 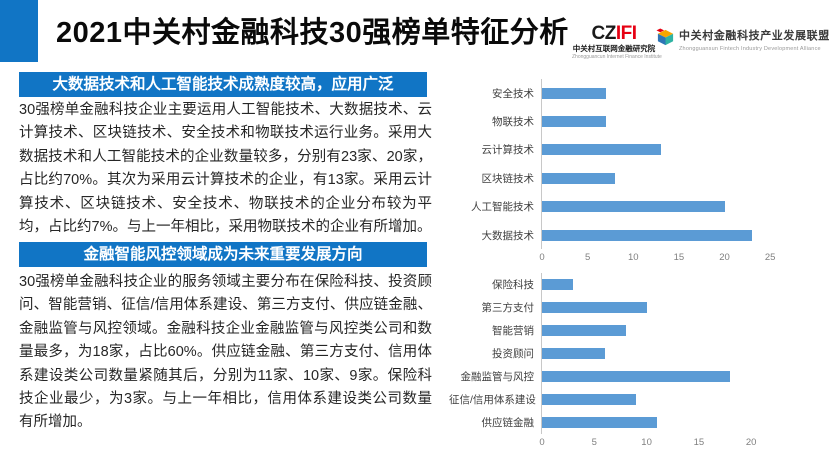 What do you see at coordinates (604, 33) in the screenshot?
I see `czifi-wordmark-dark: CZ` at bounding box center [604, 33].